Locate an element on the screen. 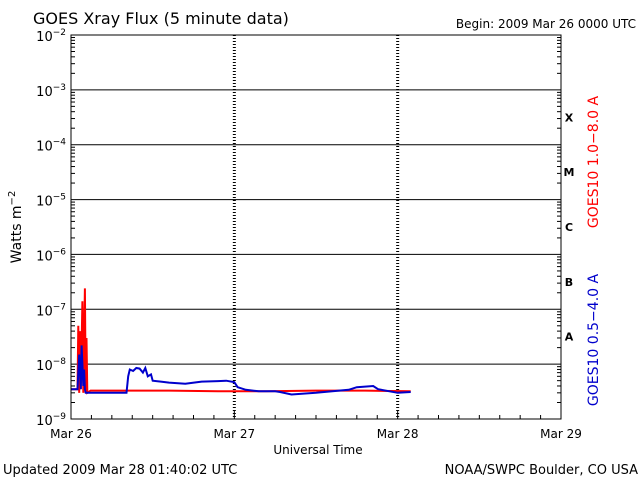 The image size is (640, 480). series-line-short is located at coordinates (241, 370).